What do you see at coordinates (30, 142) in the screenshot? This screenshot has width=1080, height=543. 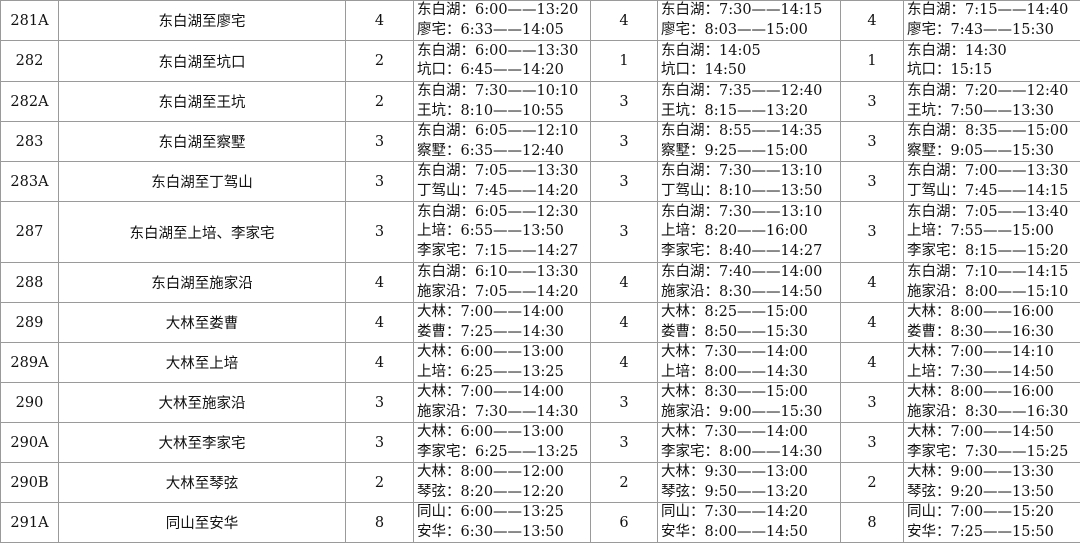 I see `route-number: 283` at bounding box center [30, 142].